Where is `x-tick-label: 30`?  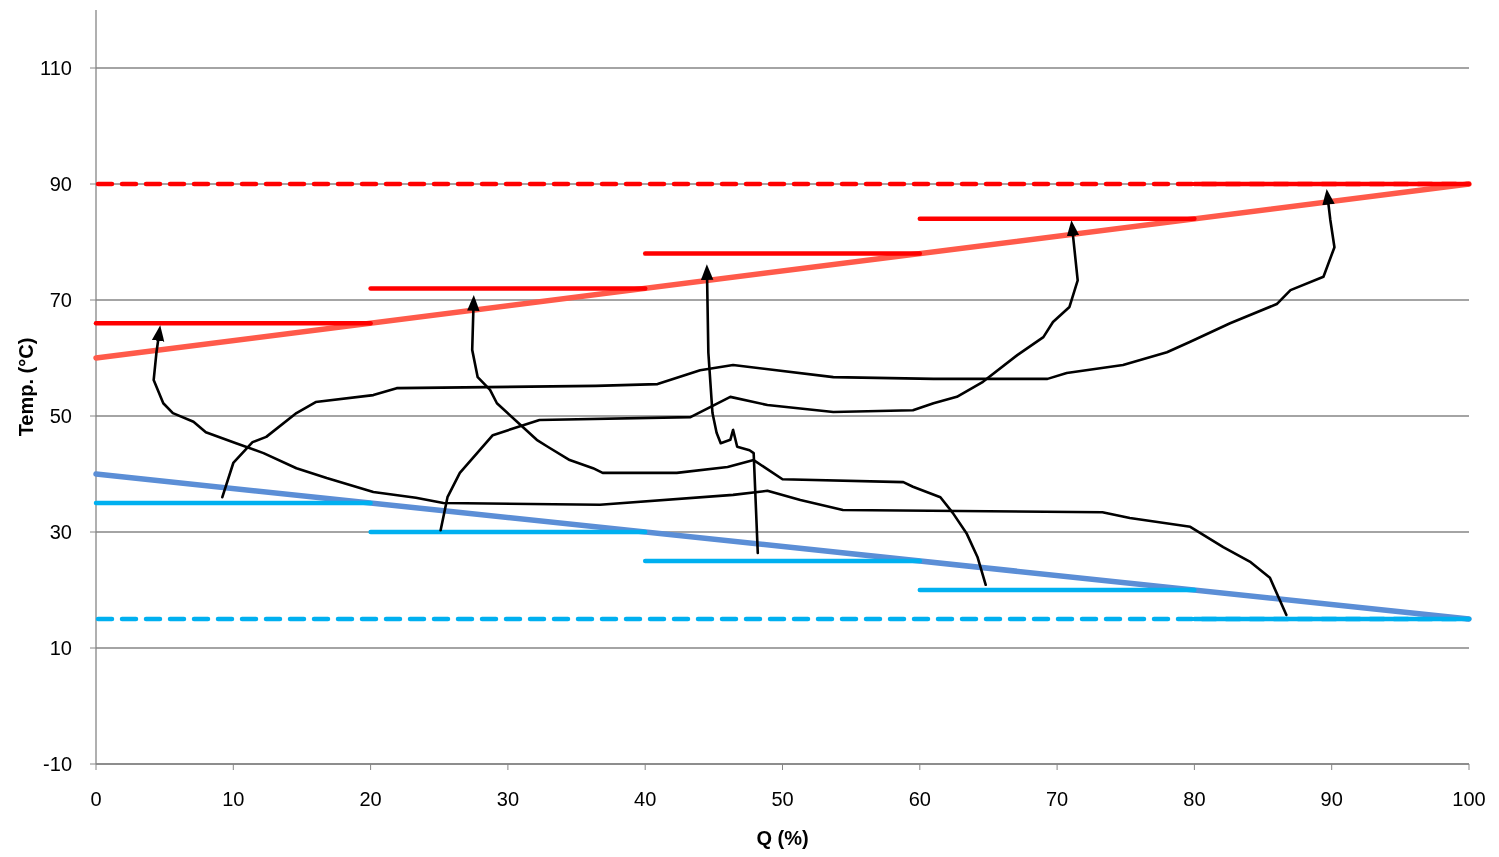 x-tick-label: 30 is located at coordinates (508, 799).